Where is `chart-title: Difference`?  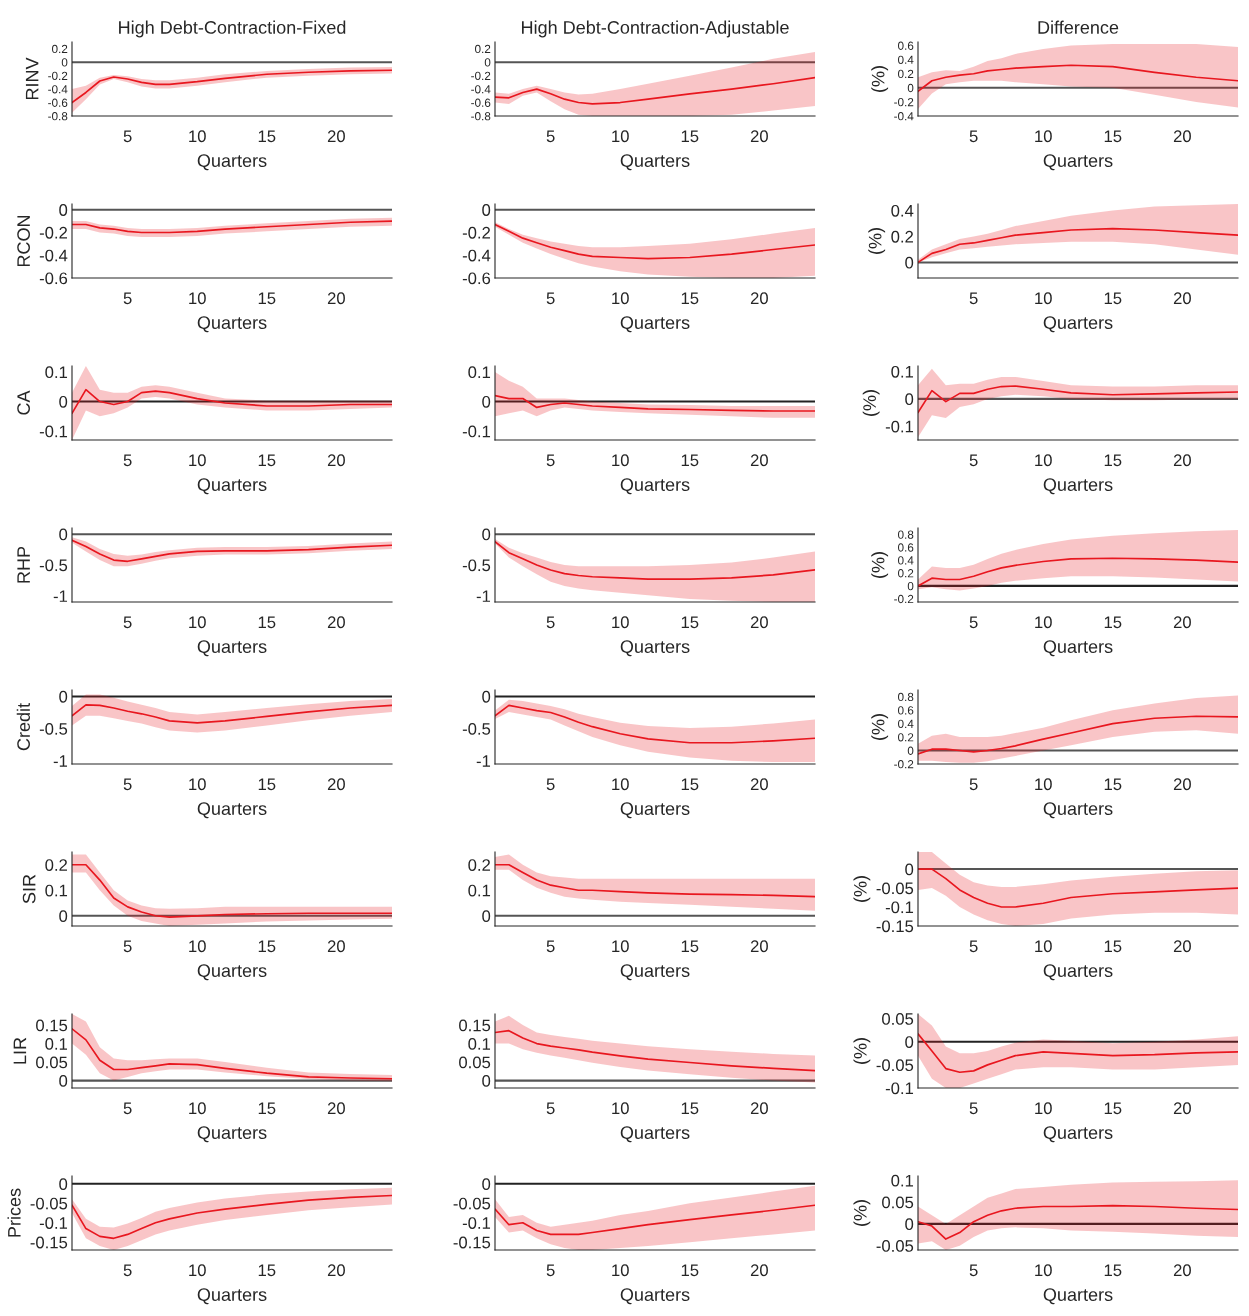
chart-title: Difference is located at coordinates (1078, 27).